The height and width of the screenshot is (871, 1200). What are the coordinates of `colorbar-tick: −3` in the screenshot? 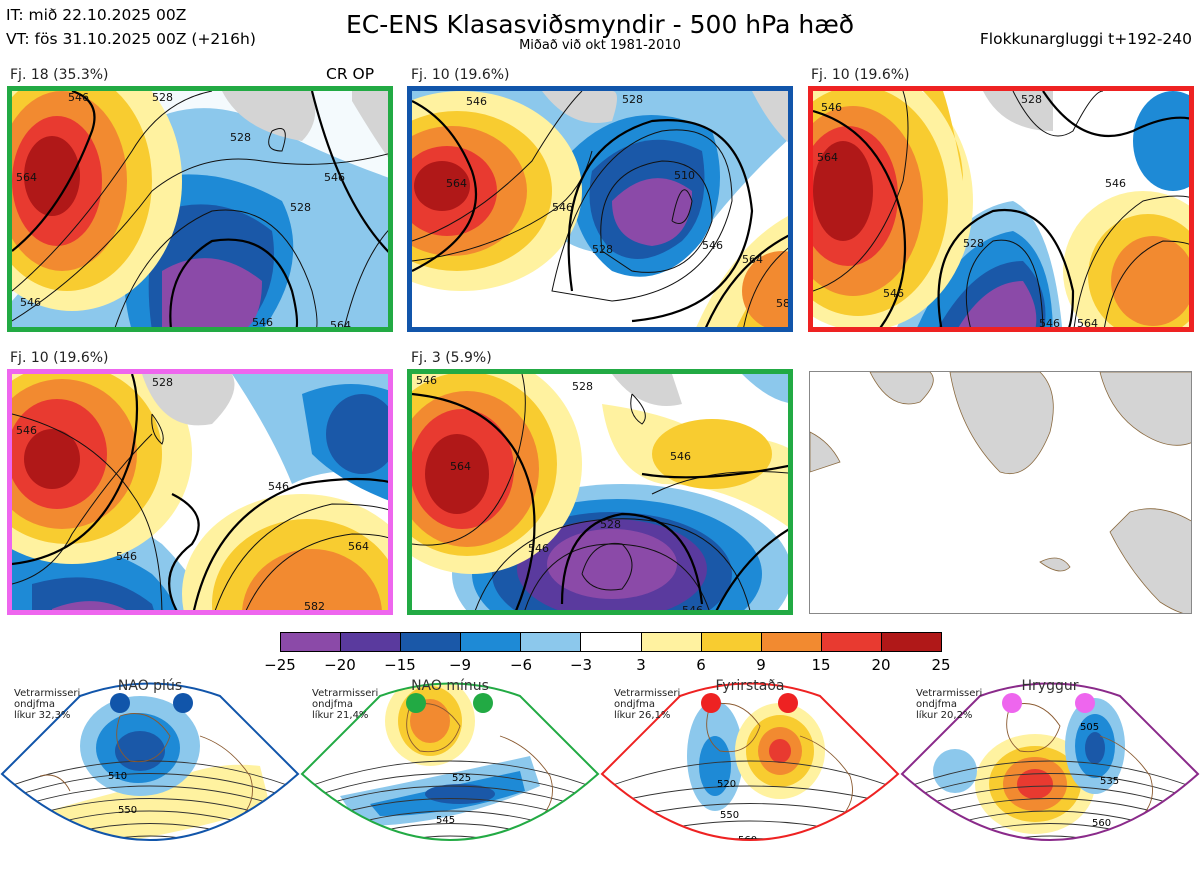 It's located at (581, 665).